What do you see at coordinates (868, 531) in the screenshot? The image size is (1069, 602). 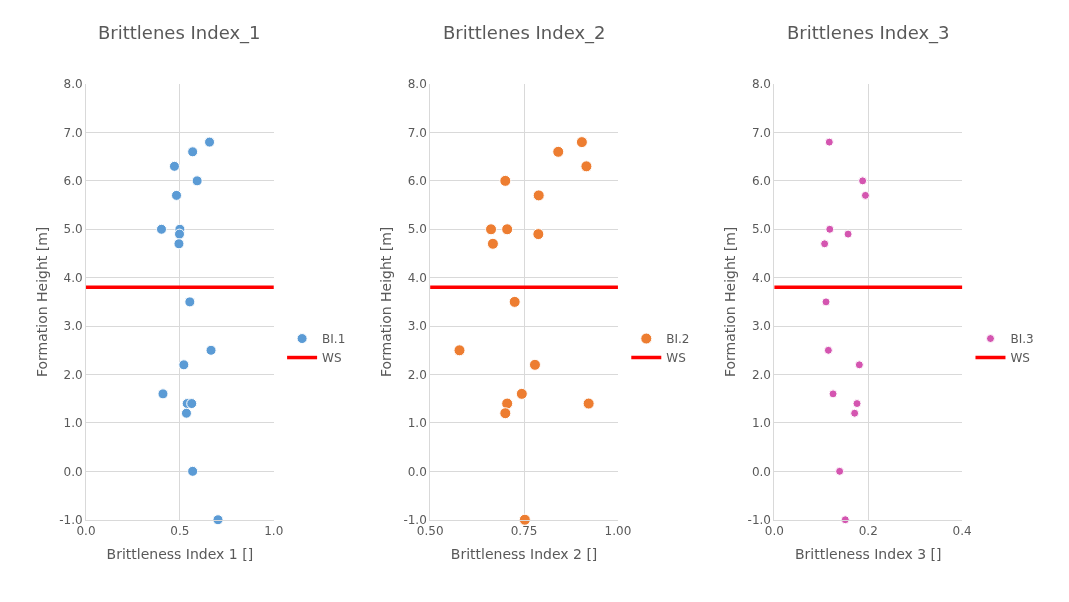 I see `x-tick-label: 0.2` at bounding box center [868, 531].